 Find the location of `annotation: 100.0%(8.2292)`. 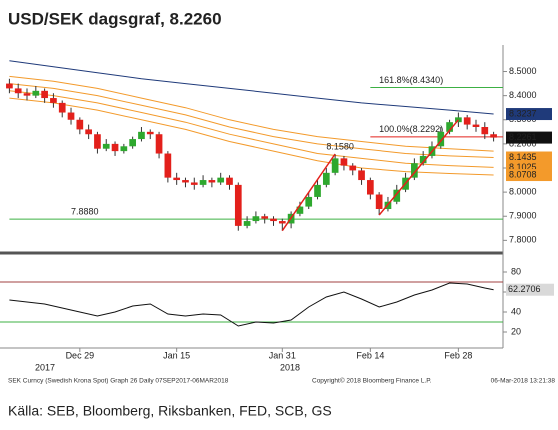

annotation: 100.0%(8.2292) is located at coordinates (411, 129).